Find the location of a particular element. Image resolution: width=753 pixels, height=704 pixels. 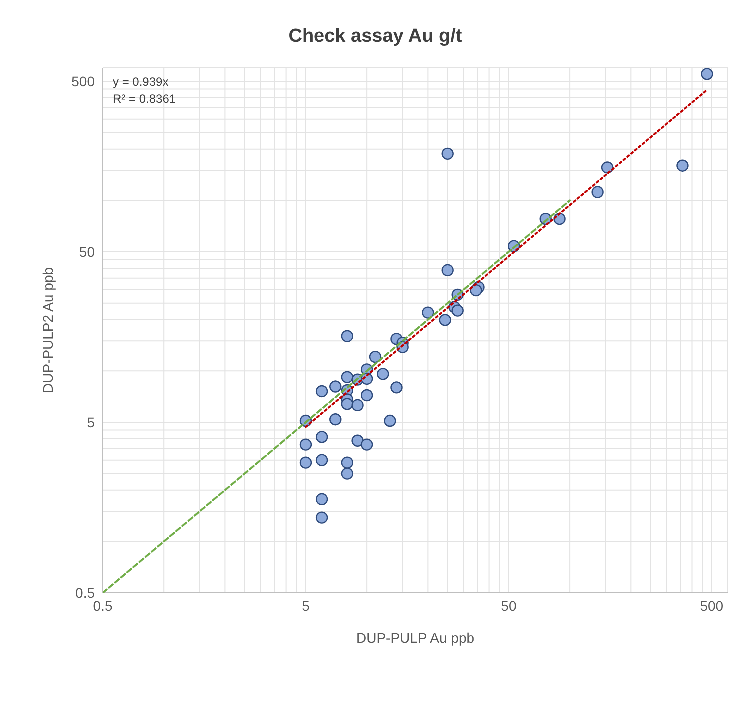

y-tick-label: 0.5 is located at coordinates (86, 592).